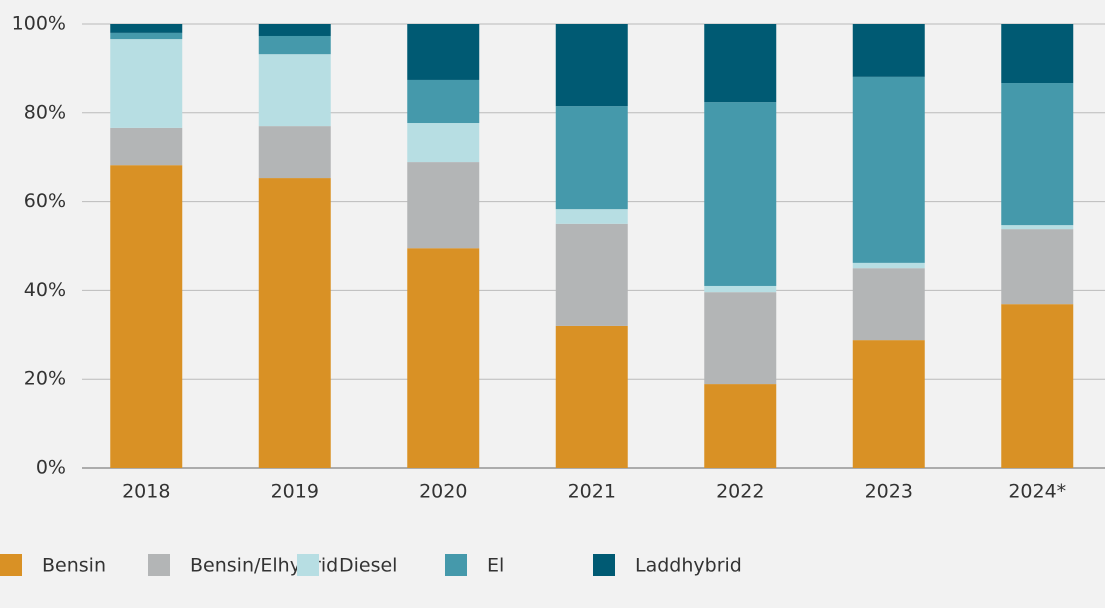 The image size is (1105, 608). What do you see at coordinates (688, 566) in the screenshot?
I see `legend-label: Laddhybrid` at bounding box center [688, 566].